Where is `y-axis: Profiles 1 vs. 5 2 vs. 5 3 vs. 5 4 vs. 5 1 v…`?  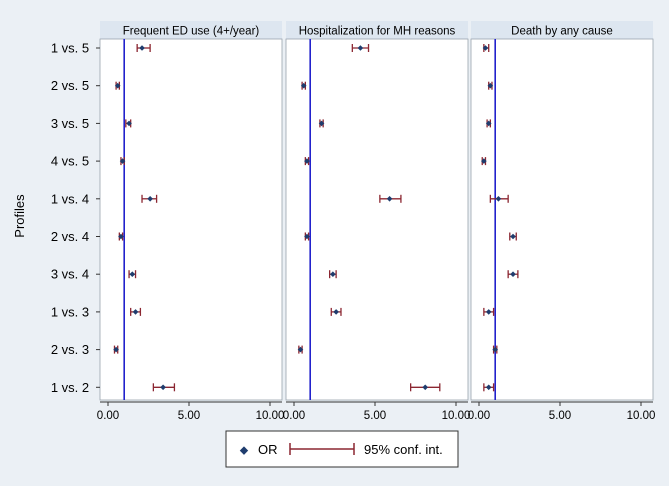 y-axis: Profiles 1 vs. 5 2 vs. 5 3 vs. 5 4 vs. 5 1 v… is located at coordinates (56, 218).